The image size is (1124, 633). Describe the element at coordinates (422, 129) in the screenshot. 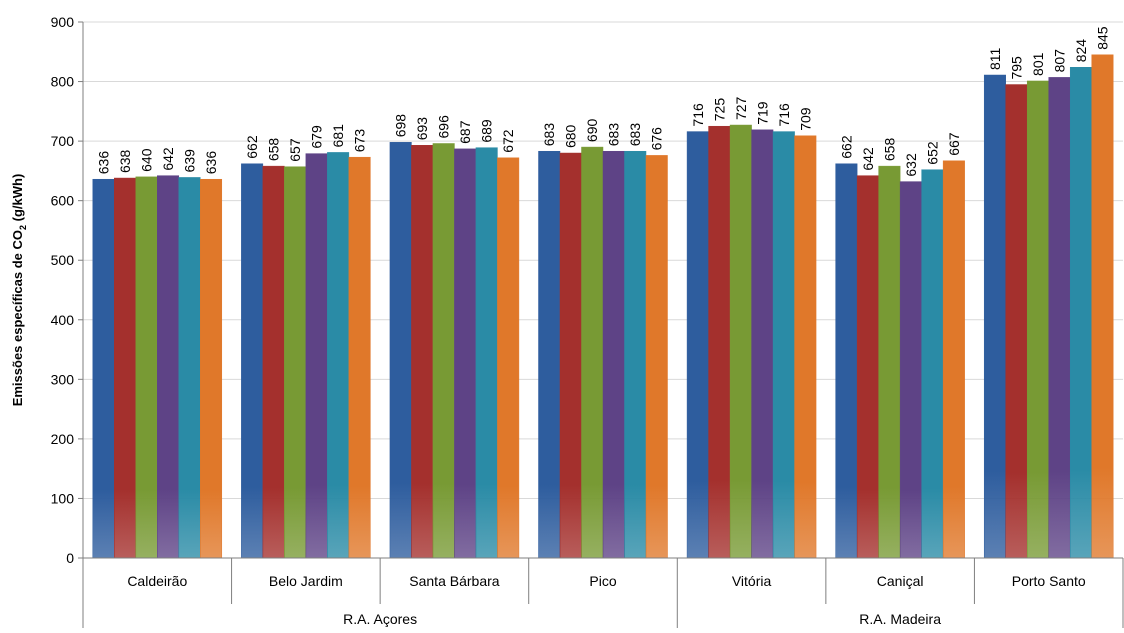

I see `data-label: 693` at that location.